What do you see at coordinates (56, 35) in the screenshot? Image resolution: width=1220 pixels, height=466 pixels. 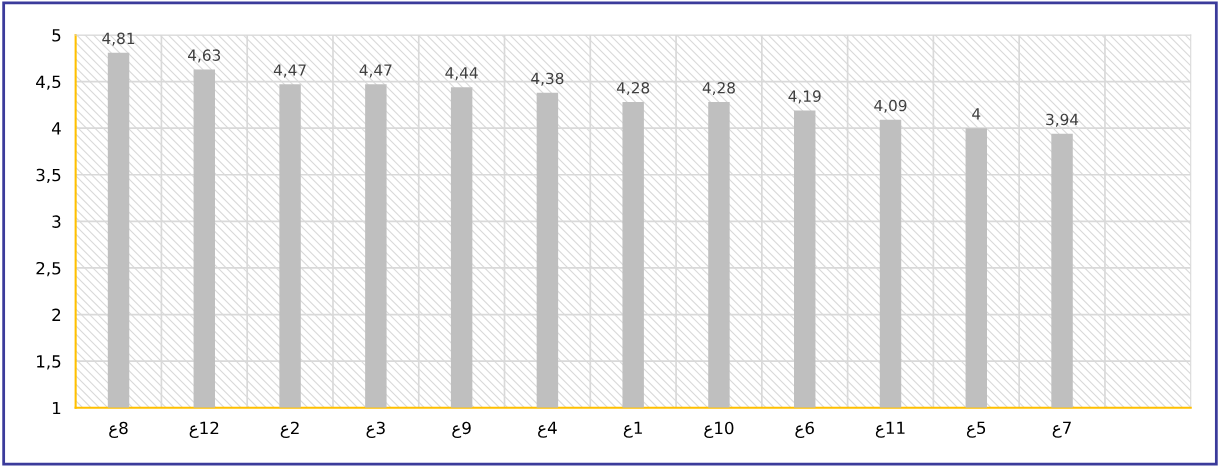 I see `y-tick-label: 5` at bounding box center [56, 35].